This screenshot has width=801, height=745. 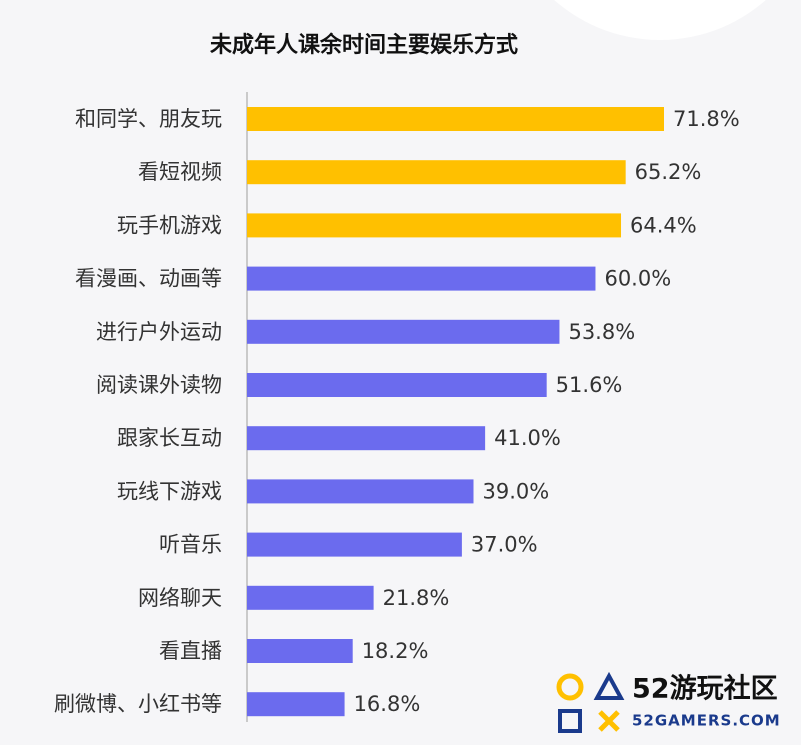 What do you see at coordinates (169, 491) in the screenshot?
I see `category-label: 玩线下游戏` at bounding box center [169, 491].